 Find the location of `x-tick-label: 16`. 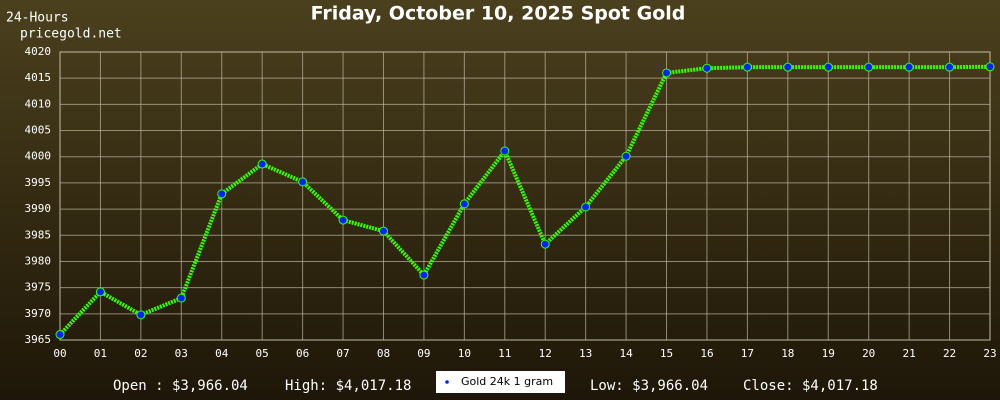

x-tick-label: 16 is located at coordinates (706, 353).